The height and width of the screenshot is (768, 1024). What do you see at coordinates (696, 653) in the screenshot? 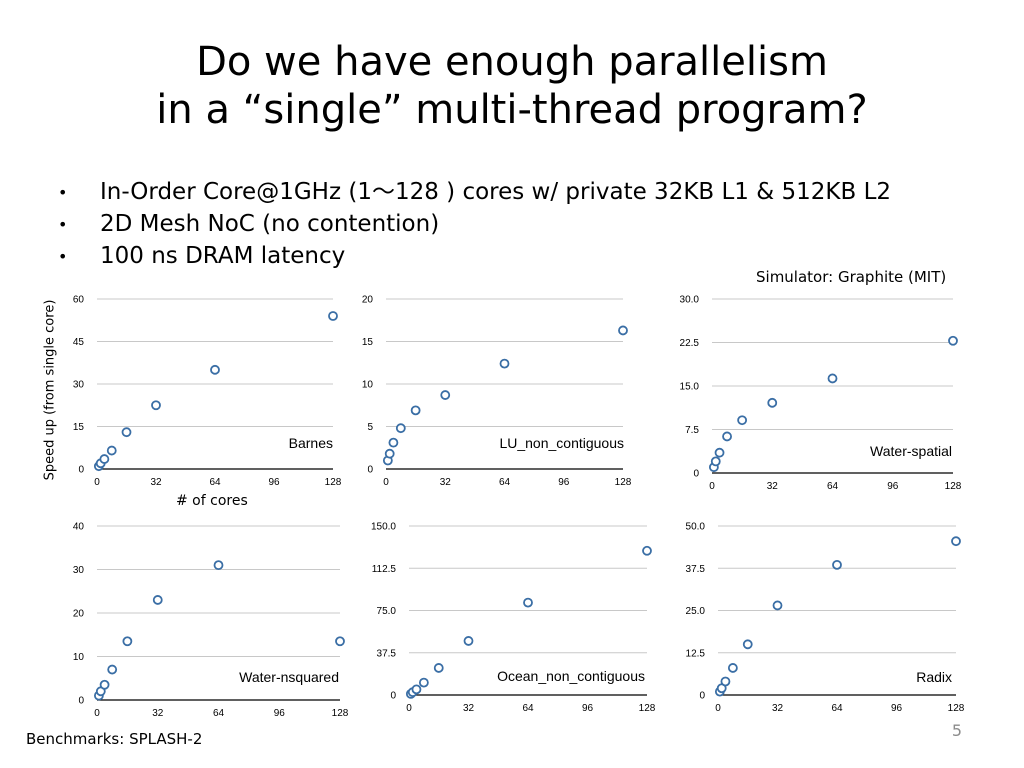
I see `y-tick-label: 12.5` at bounding box center [696, 653].